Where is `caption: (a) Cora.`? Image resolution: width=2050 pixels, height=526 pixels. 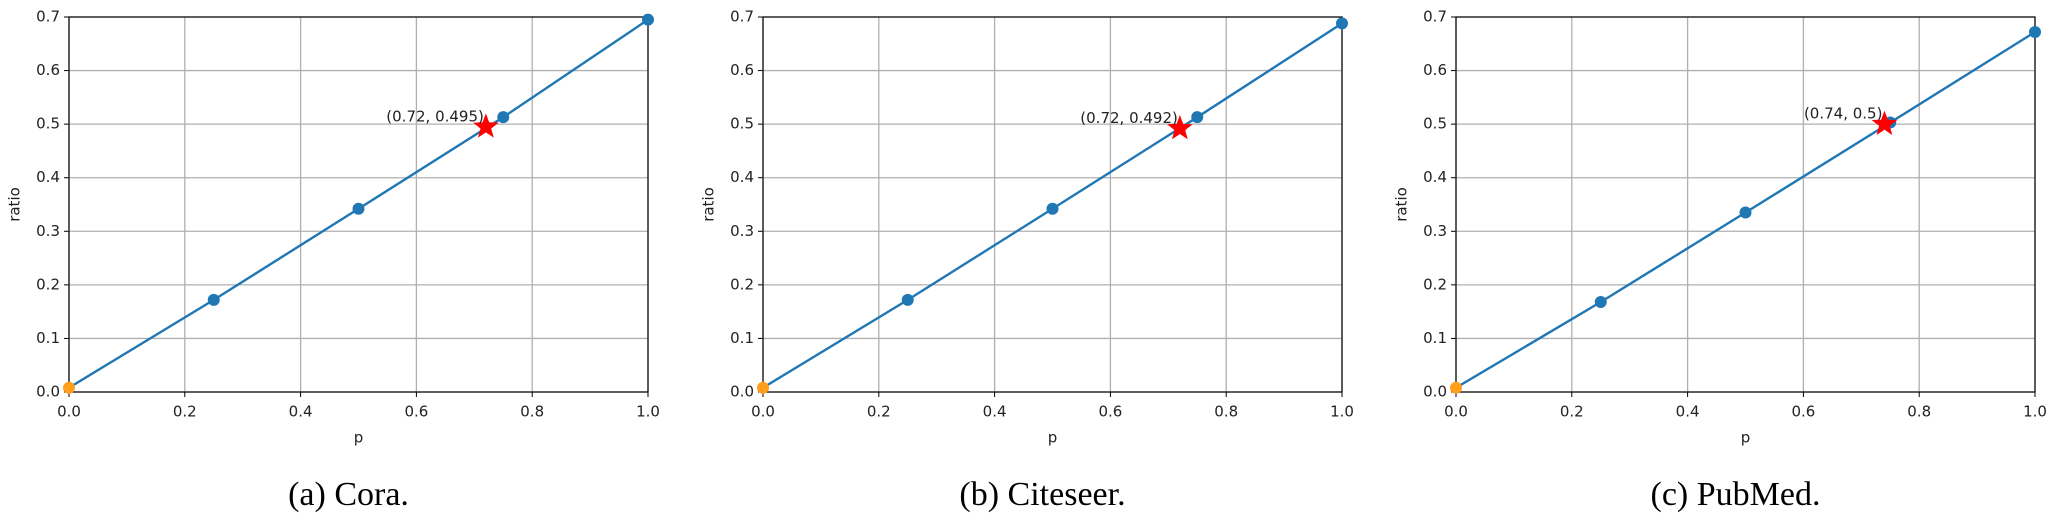
caption: (a) Cora. is located at coordinates (348, 494).